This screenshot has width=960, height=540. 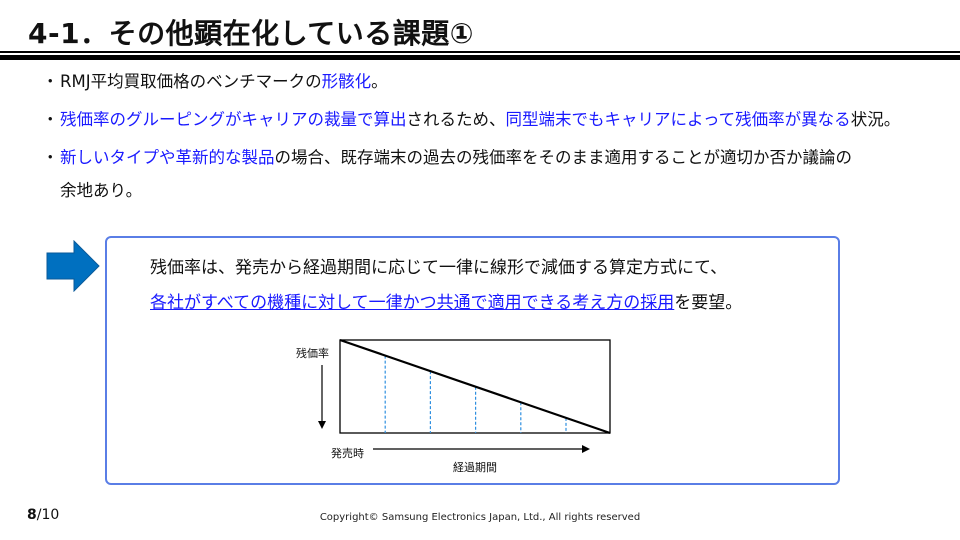 What do you see at coordinates (475, 386) in the screenshot?
I see `depreciation-line` at bounding box center [475, 386].